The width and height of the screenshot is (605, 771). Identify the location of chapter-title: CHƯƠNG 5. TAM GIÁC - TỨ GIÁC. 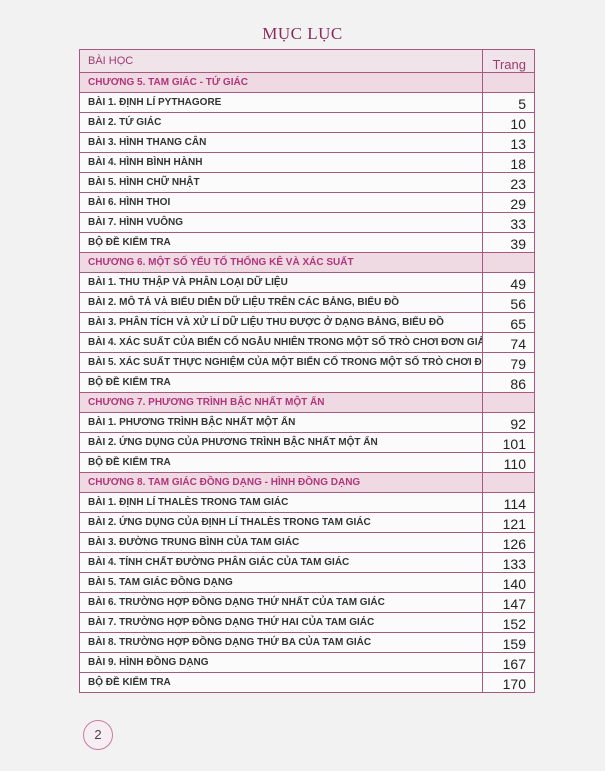
(281, 82).